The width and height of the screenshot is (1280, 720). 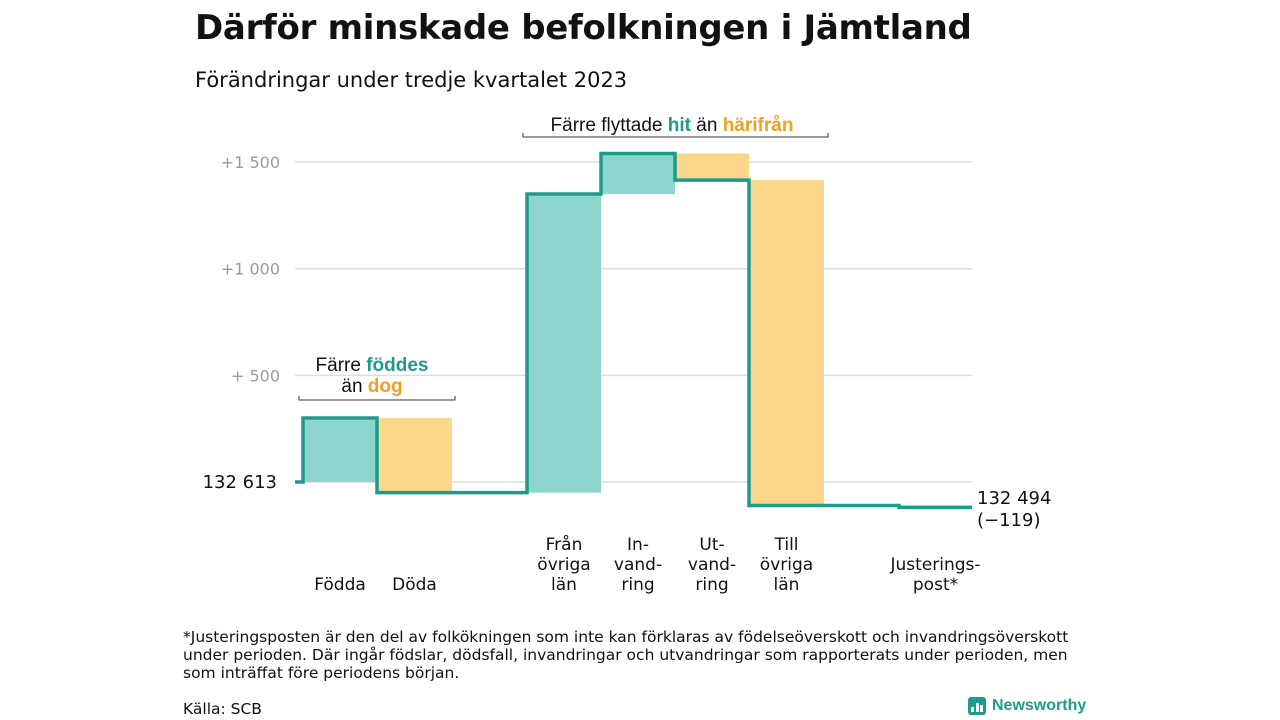 I want to click on category-label: Döda, so click(x=414, y=585).